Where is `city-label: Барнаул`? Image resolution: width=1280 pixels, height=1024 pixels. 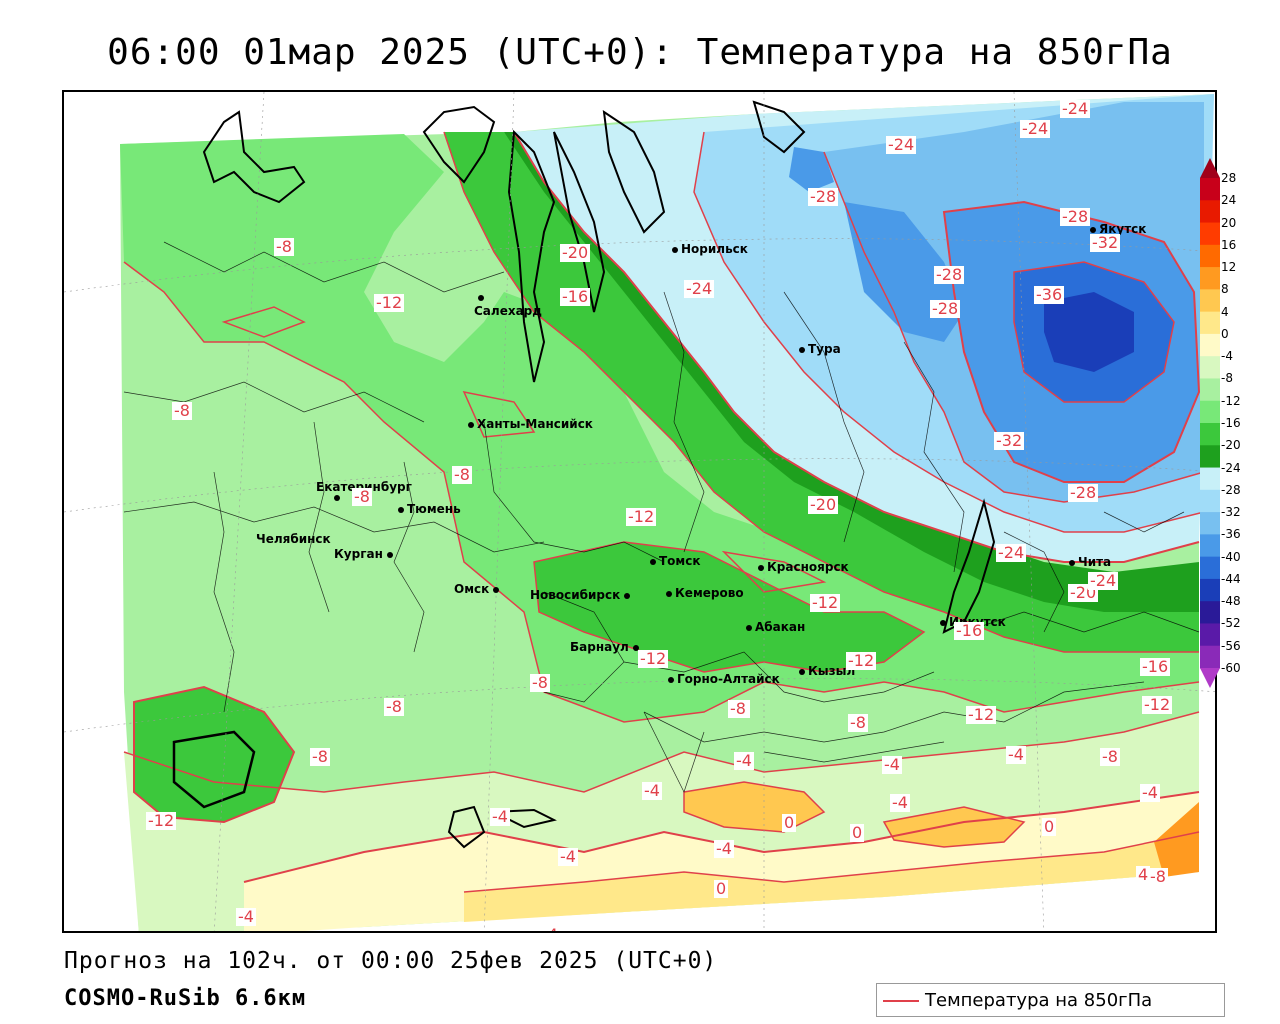
city-label: Барнаул is located at coordinates (606, 647).